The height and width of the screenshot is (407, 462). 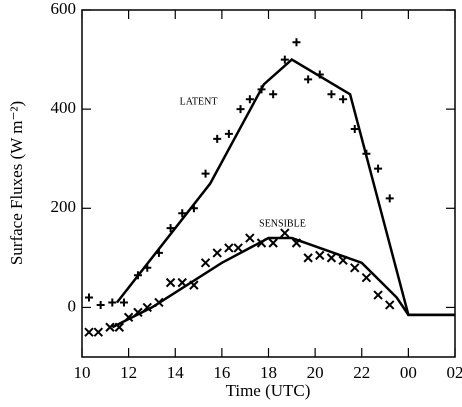 What do you see at coordinates (72, 305) in the screenshot?
I see `y-tick-label: 0` at bounding box center [72, 305].